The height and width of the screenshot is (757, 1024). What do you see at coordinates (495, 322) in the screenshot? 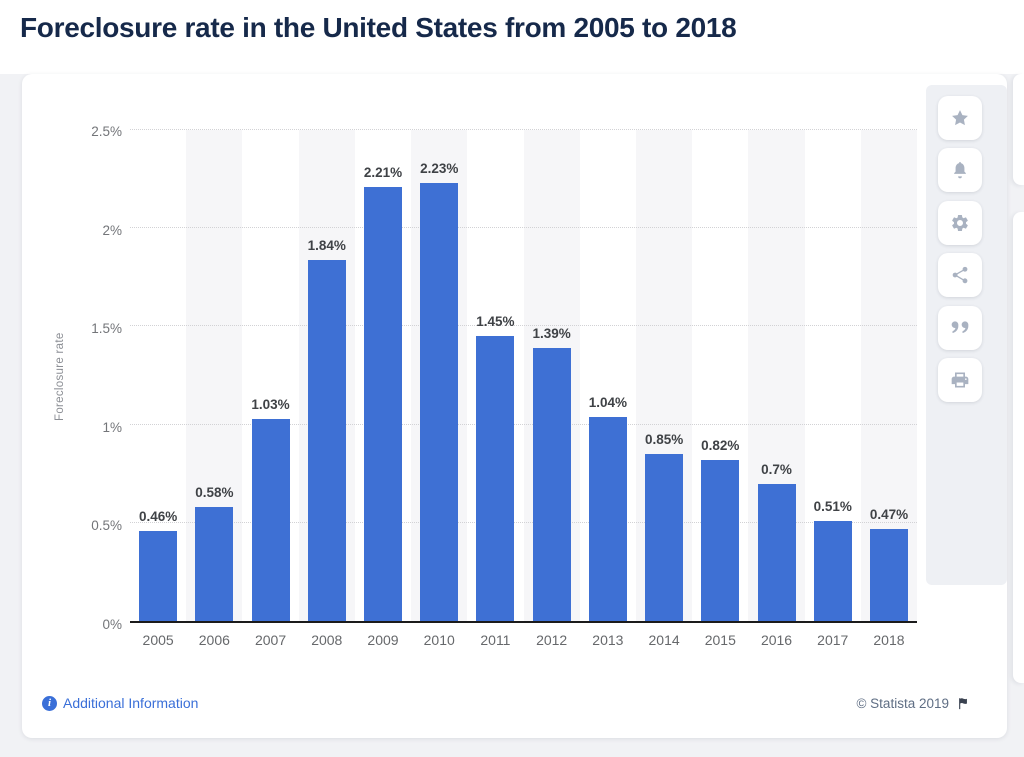
I see `value-label-2011: 1.45%` at bounding box center [495, 322].